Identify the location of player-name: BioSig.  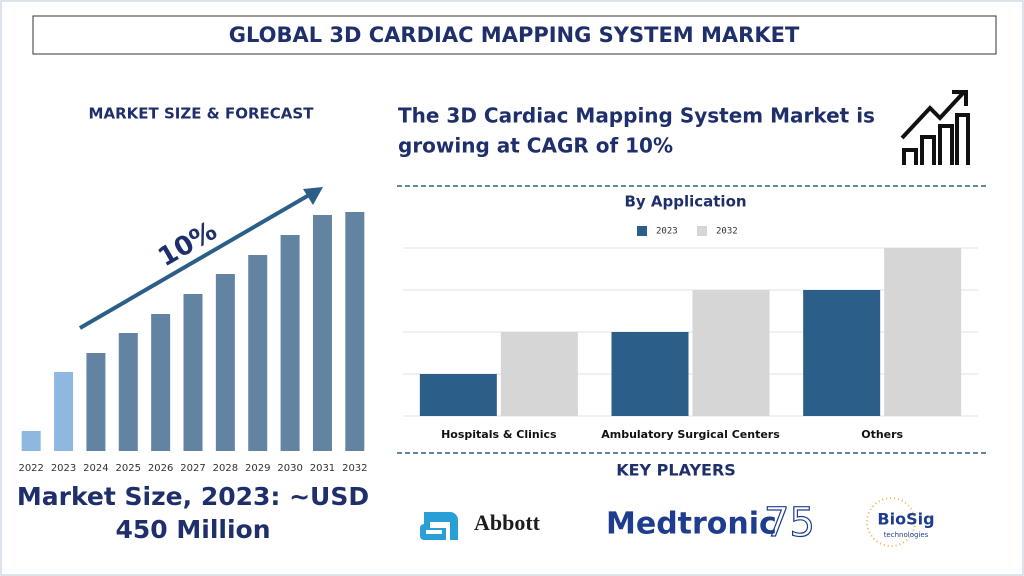
(905, 519).